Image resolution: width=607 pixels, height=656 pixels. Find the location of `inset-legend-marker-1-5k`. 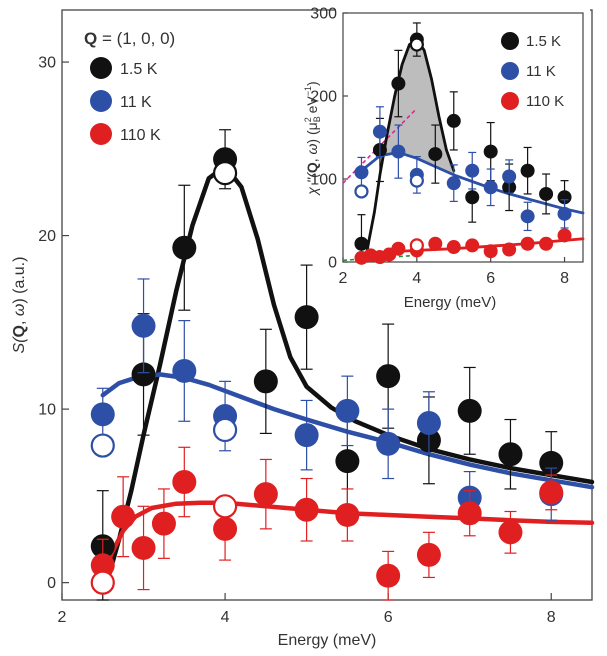

inset-legend-marker-1-5k is located at coordinates (510, 41).